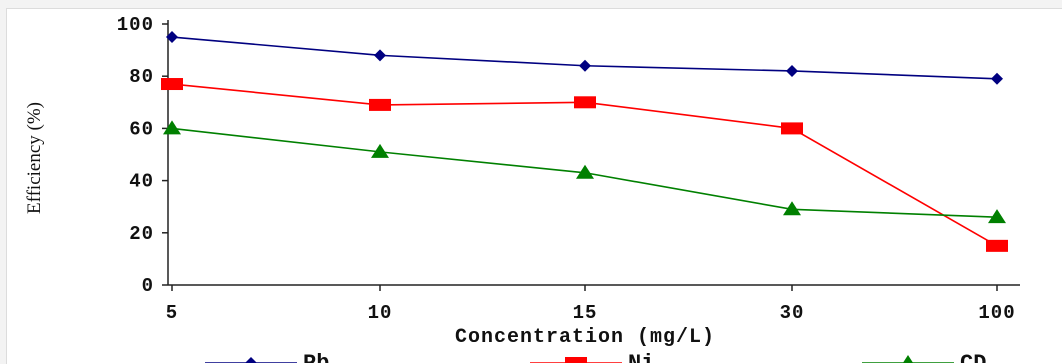 The width and height of the screenshot is (1062, 364). What do you see at coordinates (316, 357) in the screenshot?
I see `legend-label-pb: Pb` at bounding box center [316, 357].